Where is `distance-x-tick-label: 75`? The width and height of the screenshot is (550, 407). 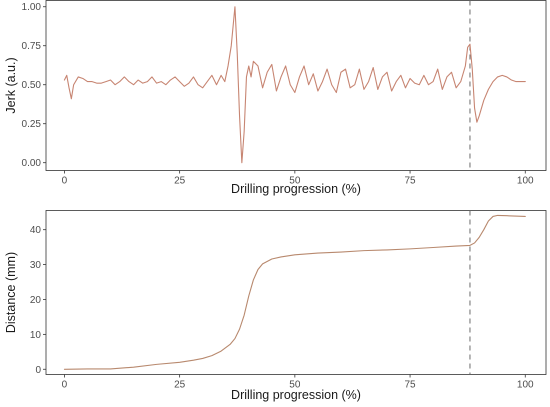
distance-x-tick-label: 75 is located at coordinates (410, 385).